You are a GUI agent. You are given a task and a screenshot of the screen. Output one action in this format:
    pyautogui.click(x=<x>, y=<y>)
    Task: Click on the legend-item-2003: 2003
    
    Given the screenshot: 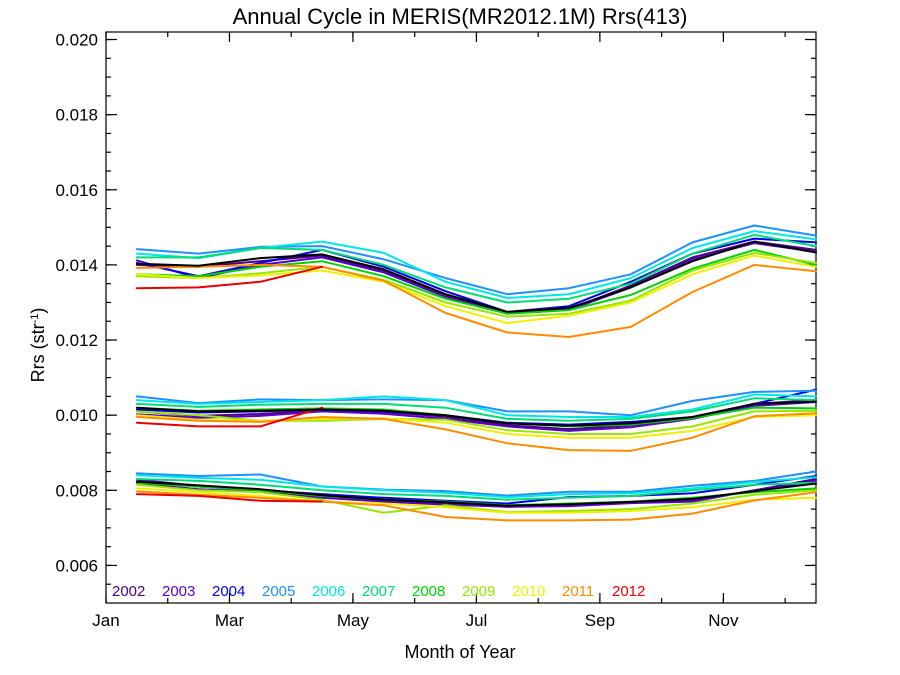 What is the action you would take?
    pyautogui.click(x=178, y=591)
    